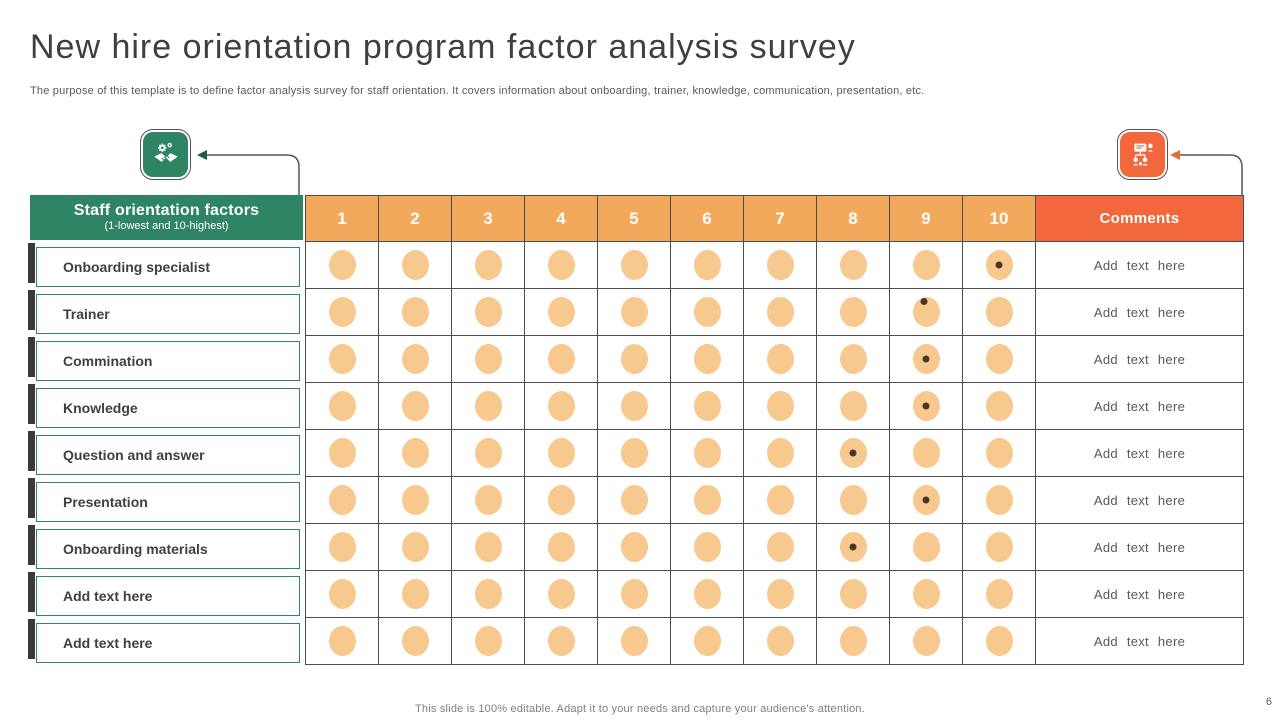 The width and height of the screenshot is (1280, 720). What do you see at coordinates (168, 549) in the screenshot?
I see `factor-label-box: Onboarding materials` at bounding box center [168, 549].